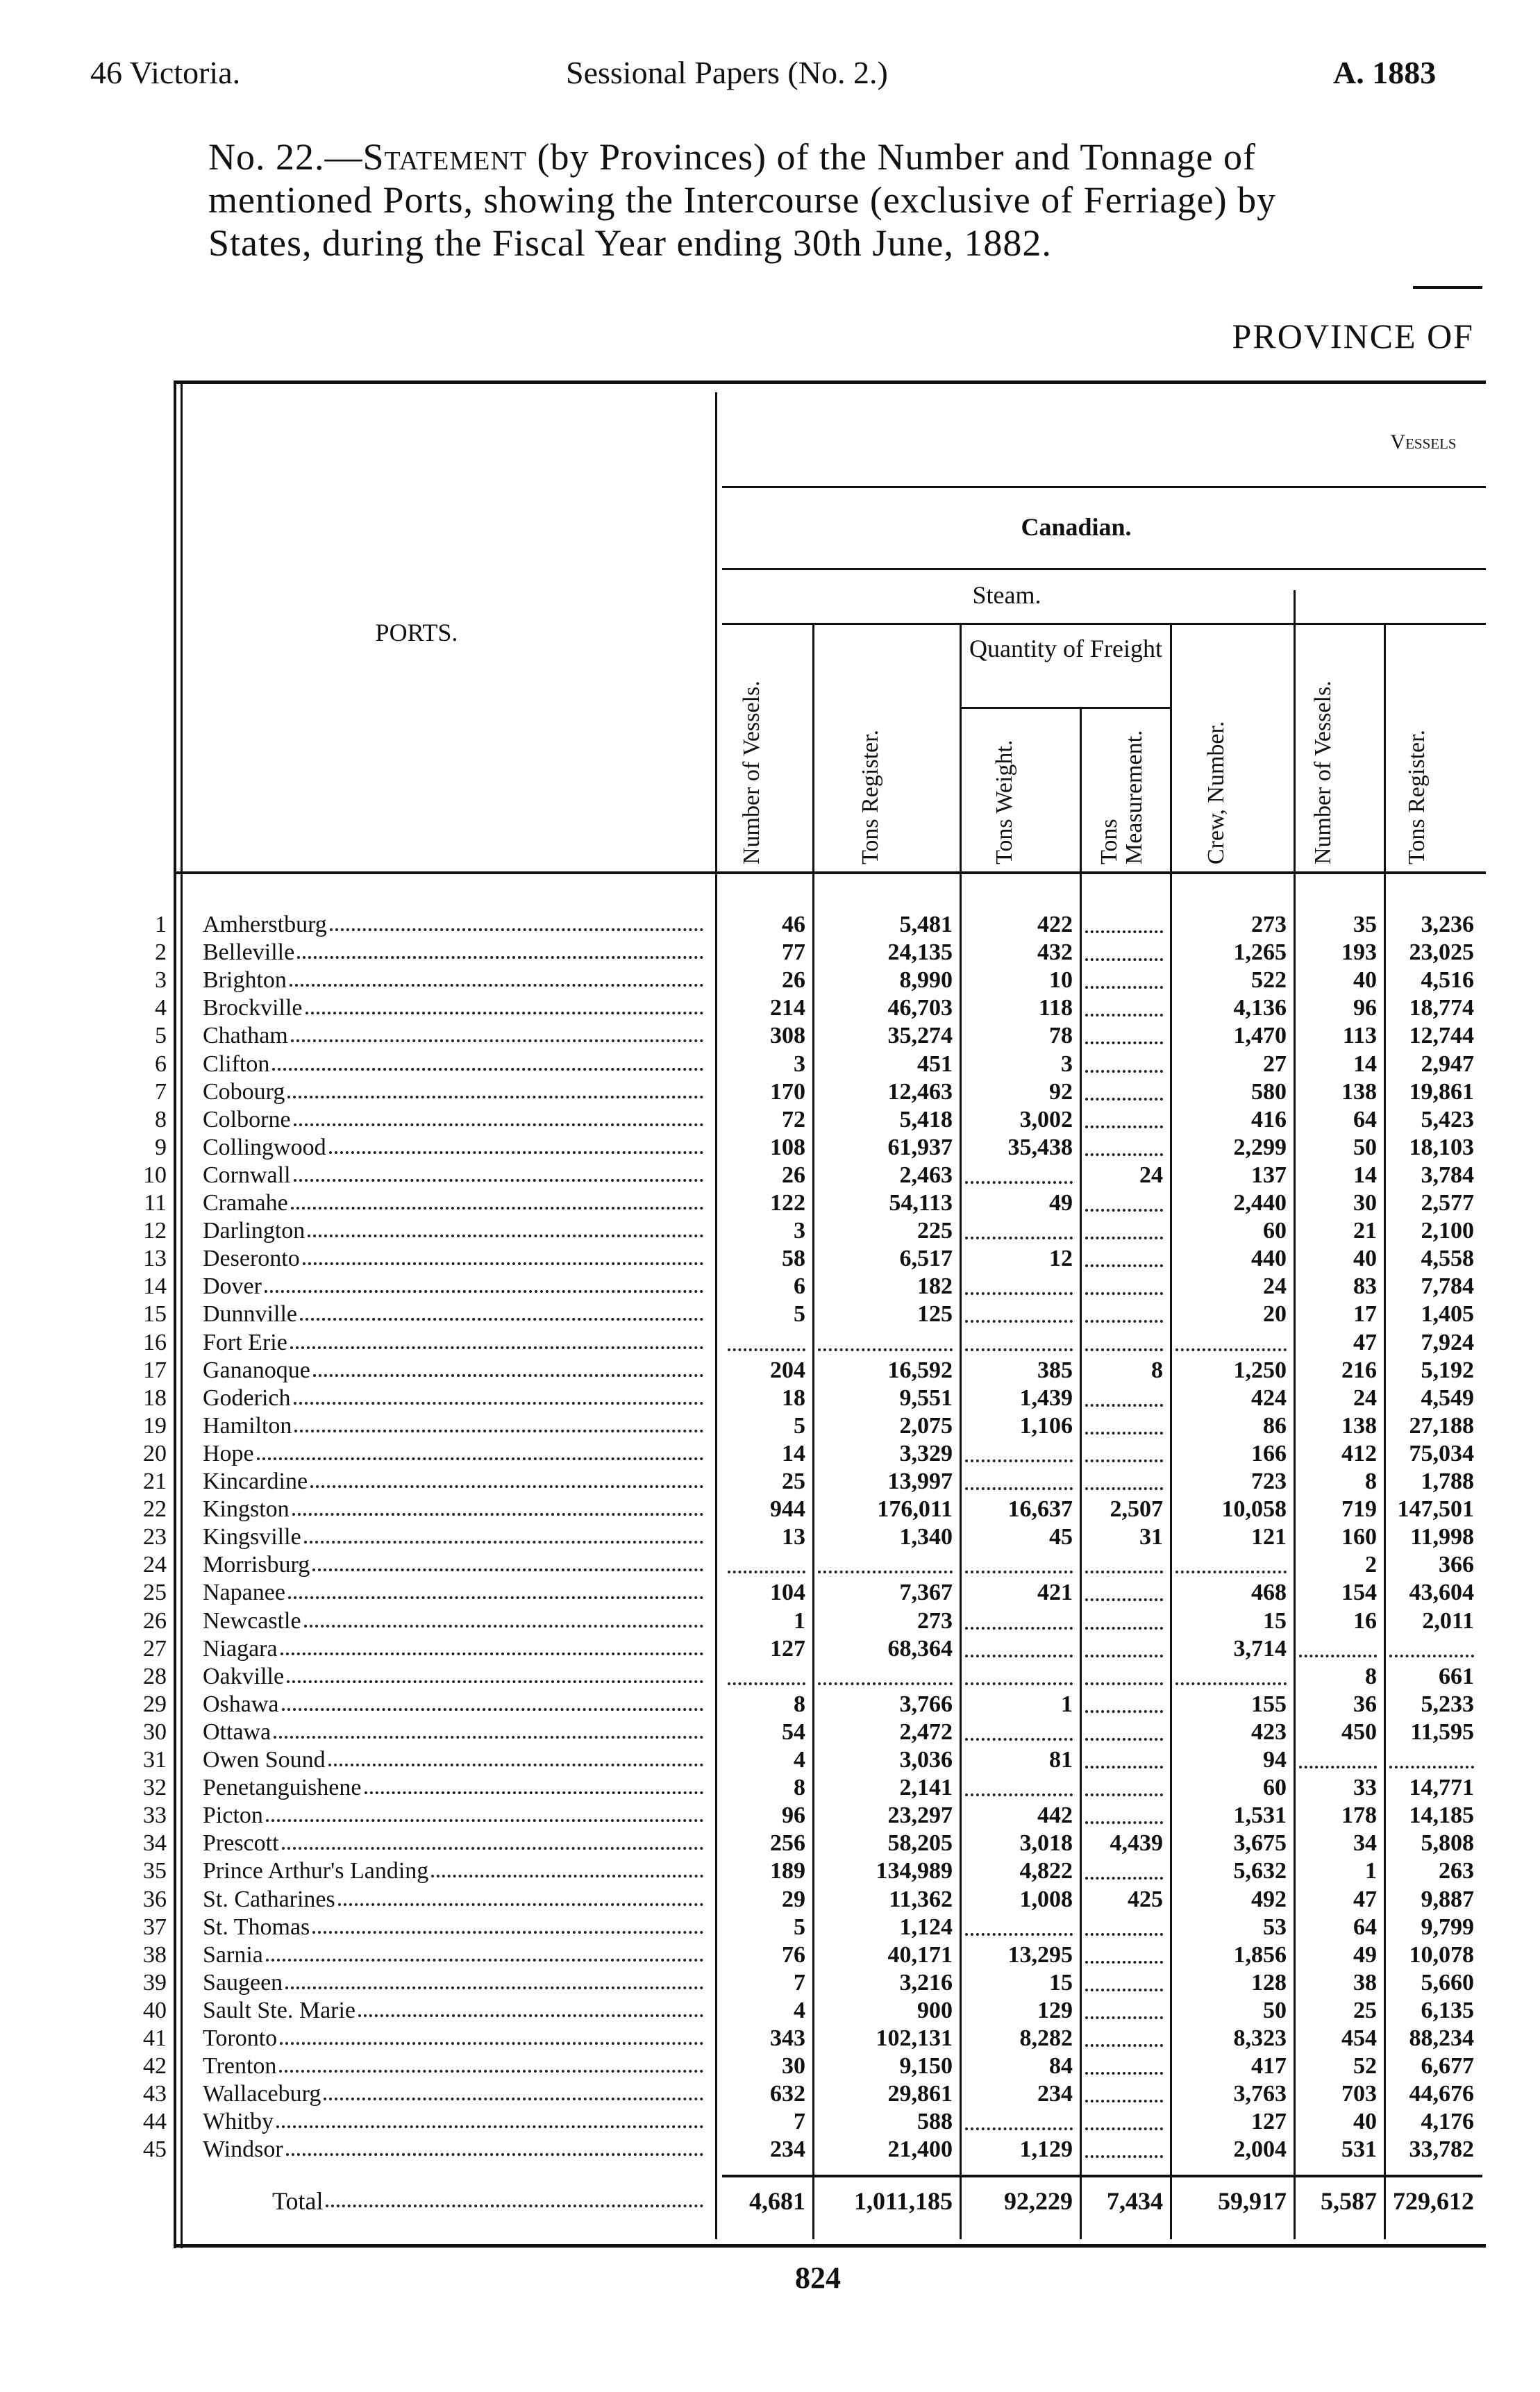 This screenshot has width=1540, height=2392. I want to click on cell-1: 5, so click(800, 1314).